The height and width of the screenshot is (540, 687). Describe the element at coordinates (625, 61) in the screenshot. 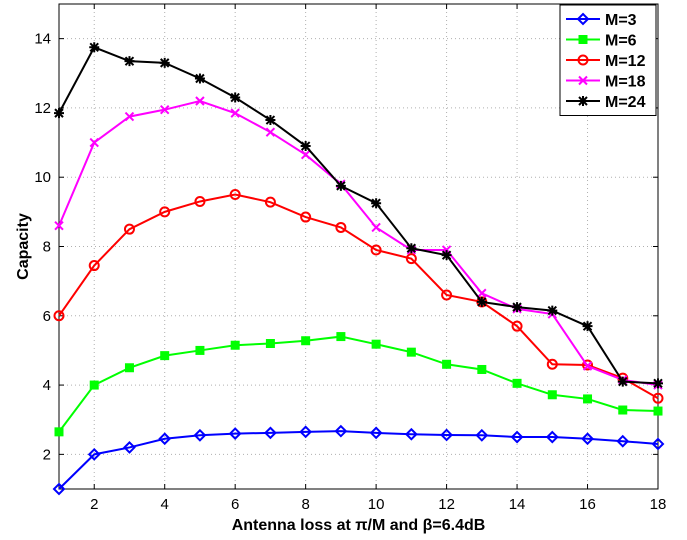

I see `legend-label: M=12` at that location.